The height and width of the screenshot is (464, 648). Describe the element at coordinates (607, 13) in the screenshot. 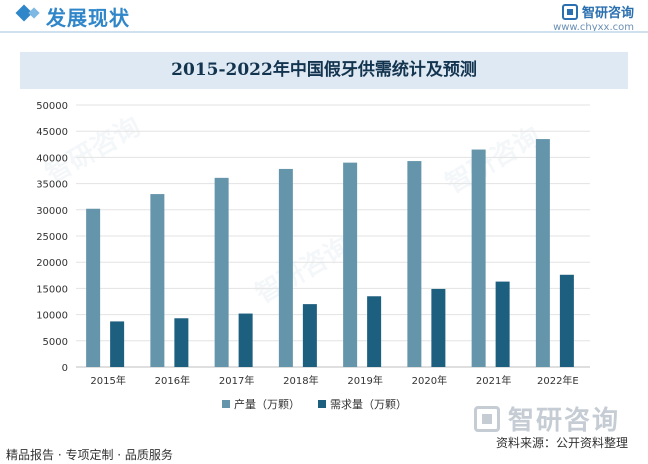

I see `brand-name: 智研咨询` at that location.